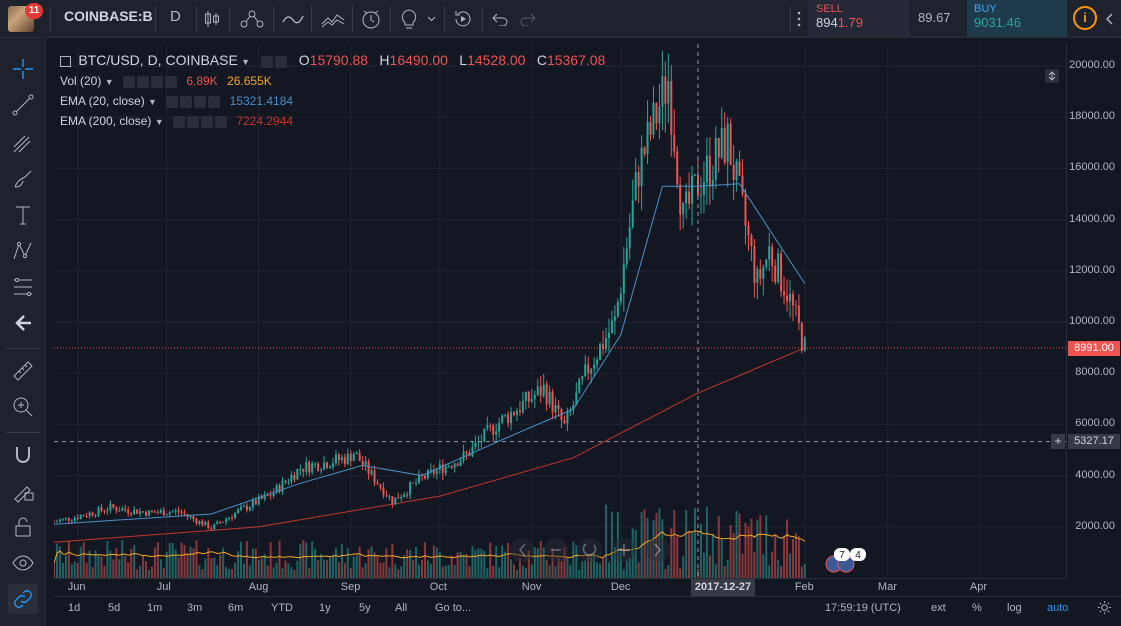 The width and height of the screenshot is (1121, 626). Describe the element at coordinates (214, 101) in the screenshot. I see `ema20-close-icon` at that location.